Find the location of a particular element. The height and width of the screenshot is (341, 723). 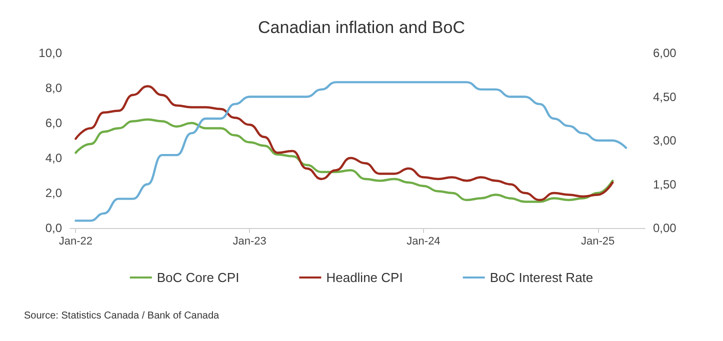

y-tick-label: 4,0 is located at coordinates (53, 158).